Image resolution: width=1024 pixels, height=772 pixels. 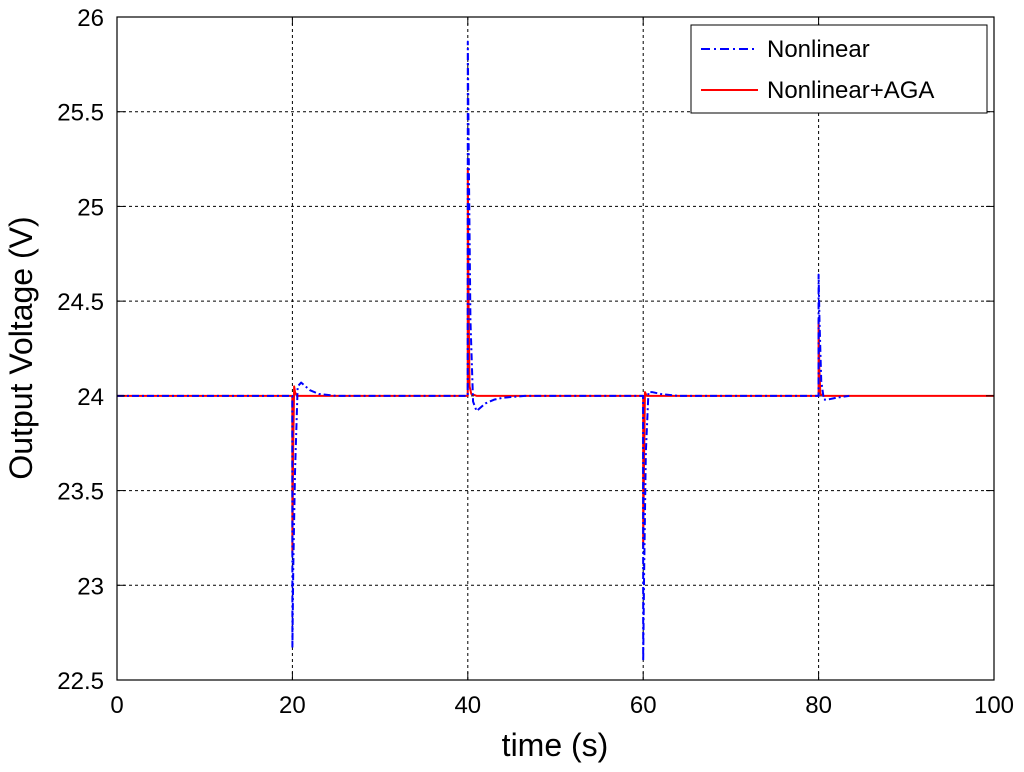 I want to click on y-tick-label: 25, so click(x=90, y=207).